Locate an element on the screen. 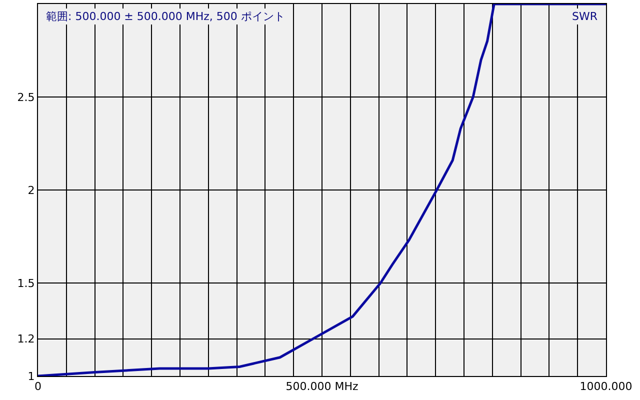  x-tick-label: 0 is located at coordinates (38, 387).